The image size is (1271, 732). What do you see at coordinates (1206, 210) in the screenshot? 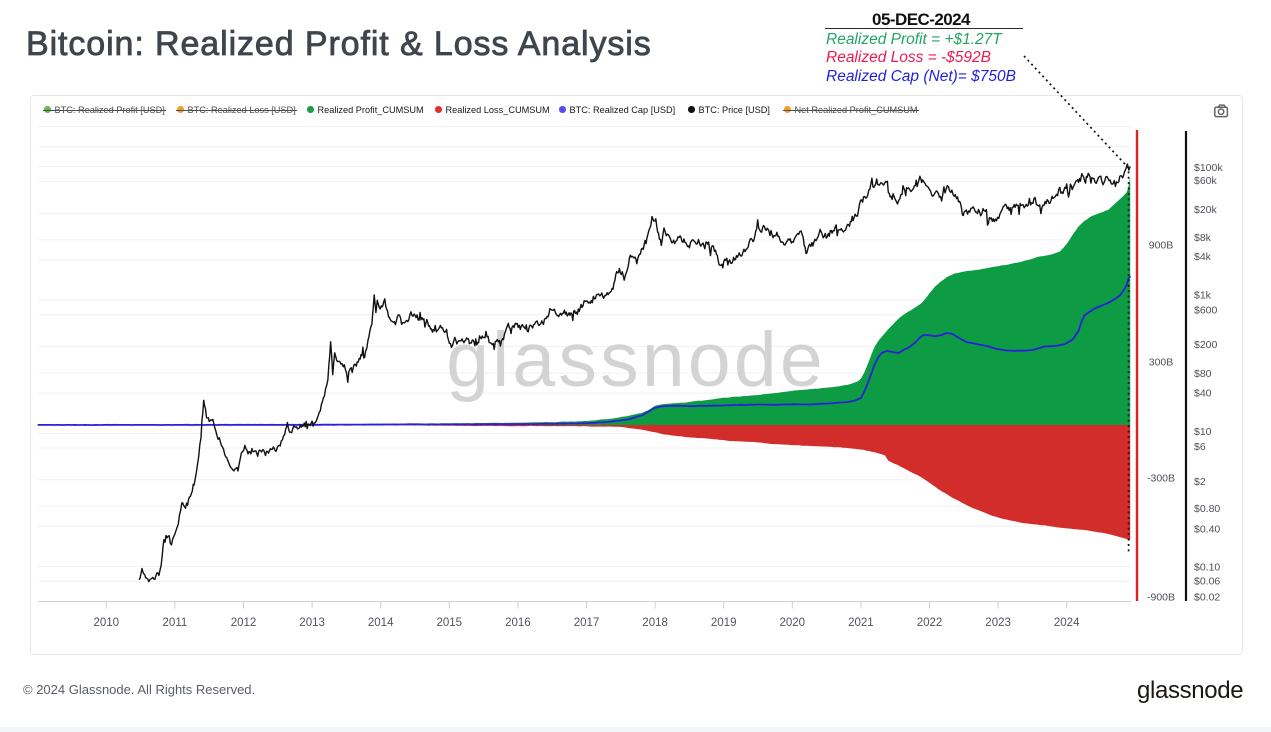
I see `svg-text: $20k` at bounding box center [1206, 210].